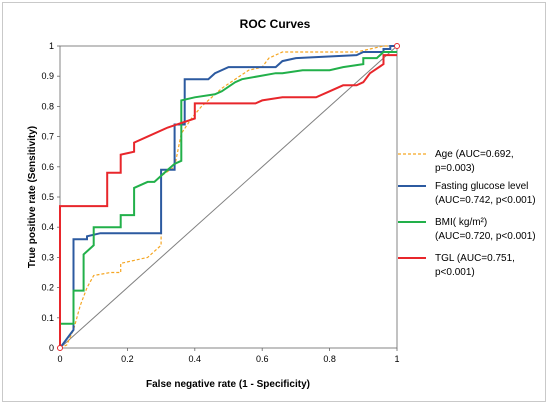  I want to click on y-axis-ticks: 0 0.1 0.2 0.3 0.4 0.5 0.6 0.7 0.8 0.9 1, so click(50, 197).